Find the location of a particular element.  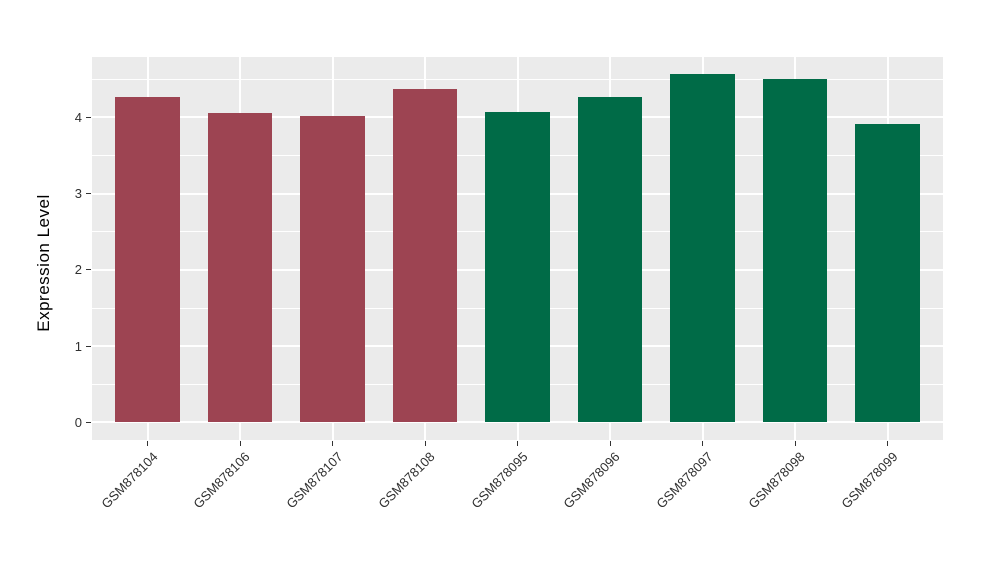

x-axis-tick-label-GSM878097: GSM878097 is located at coordinates (684, 480).